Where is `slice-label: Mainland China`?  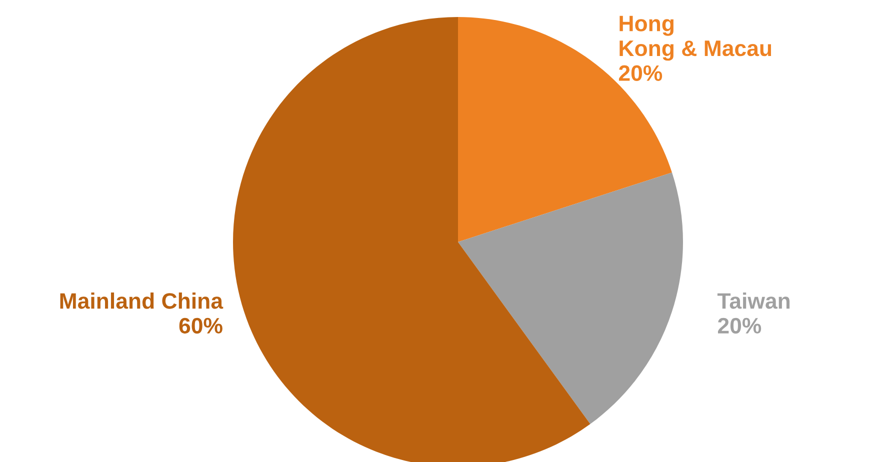 slice-label: Mainland China is located at coordinates (142, 300).